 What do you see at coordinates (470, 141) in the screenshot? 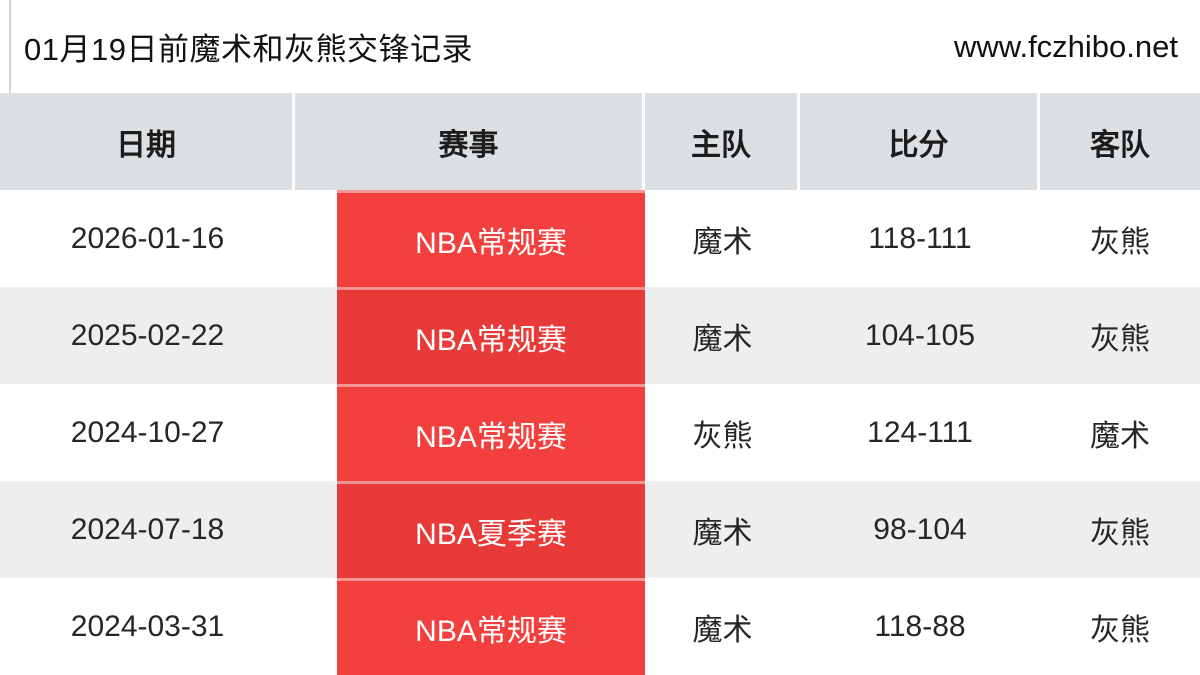
I see `col-header-event: 赛事` at bounding box center [470, 141].